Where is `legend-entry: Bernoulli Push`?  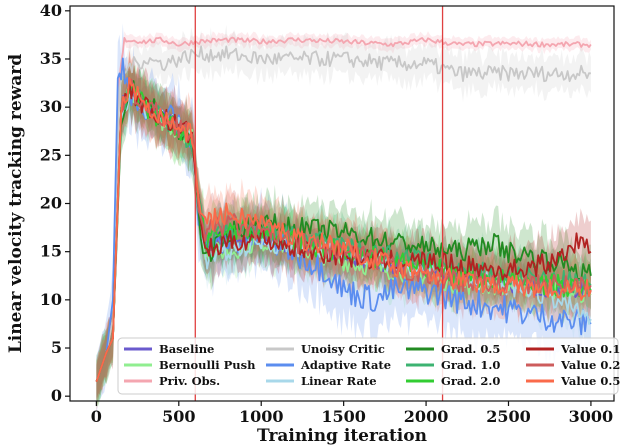
legend-entry: Bernoulli Push is located at coordinates (207, 365).